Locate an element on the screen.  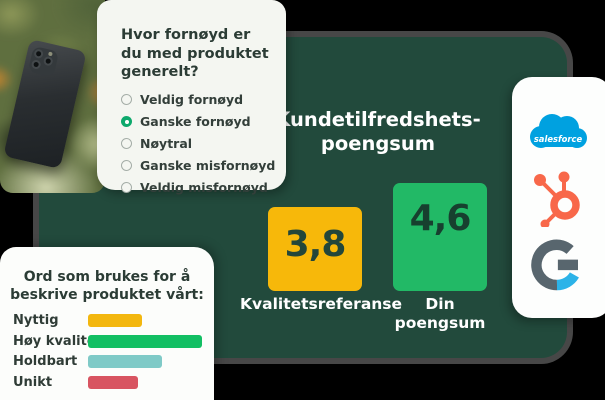
camera-module is located at coordinates (43, 61).